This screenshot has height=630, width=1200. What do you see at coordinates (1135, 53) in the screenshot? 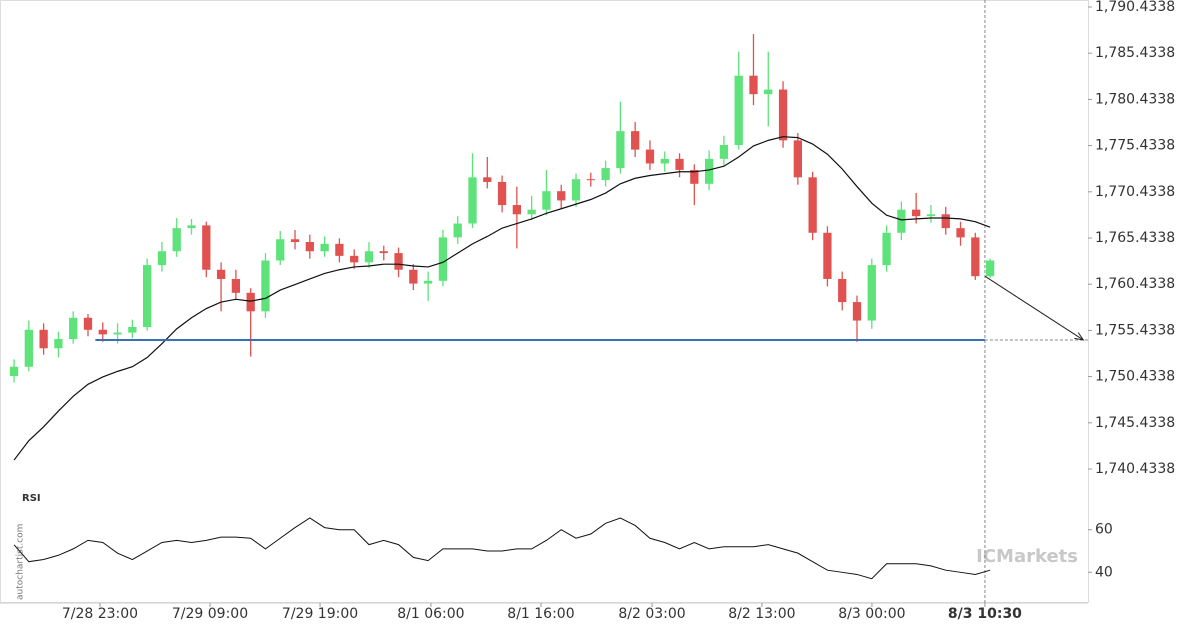
I see `y-tick-label: 1,785.4338` at bounding box center [1135, 53].